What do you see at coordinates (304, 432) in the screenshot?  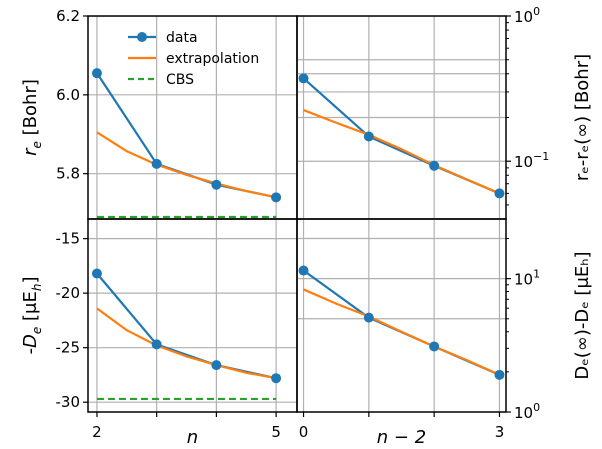 I see `x-tick-label: 0` at bounding box center [304, 432].